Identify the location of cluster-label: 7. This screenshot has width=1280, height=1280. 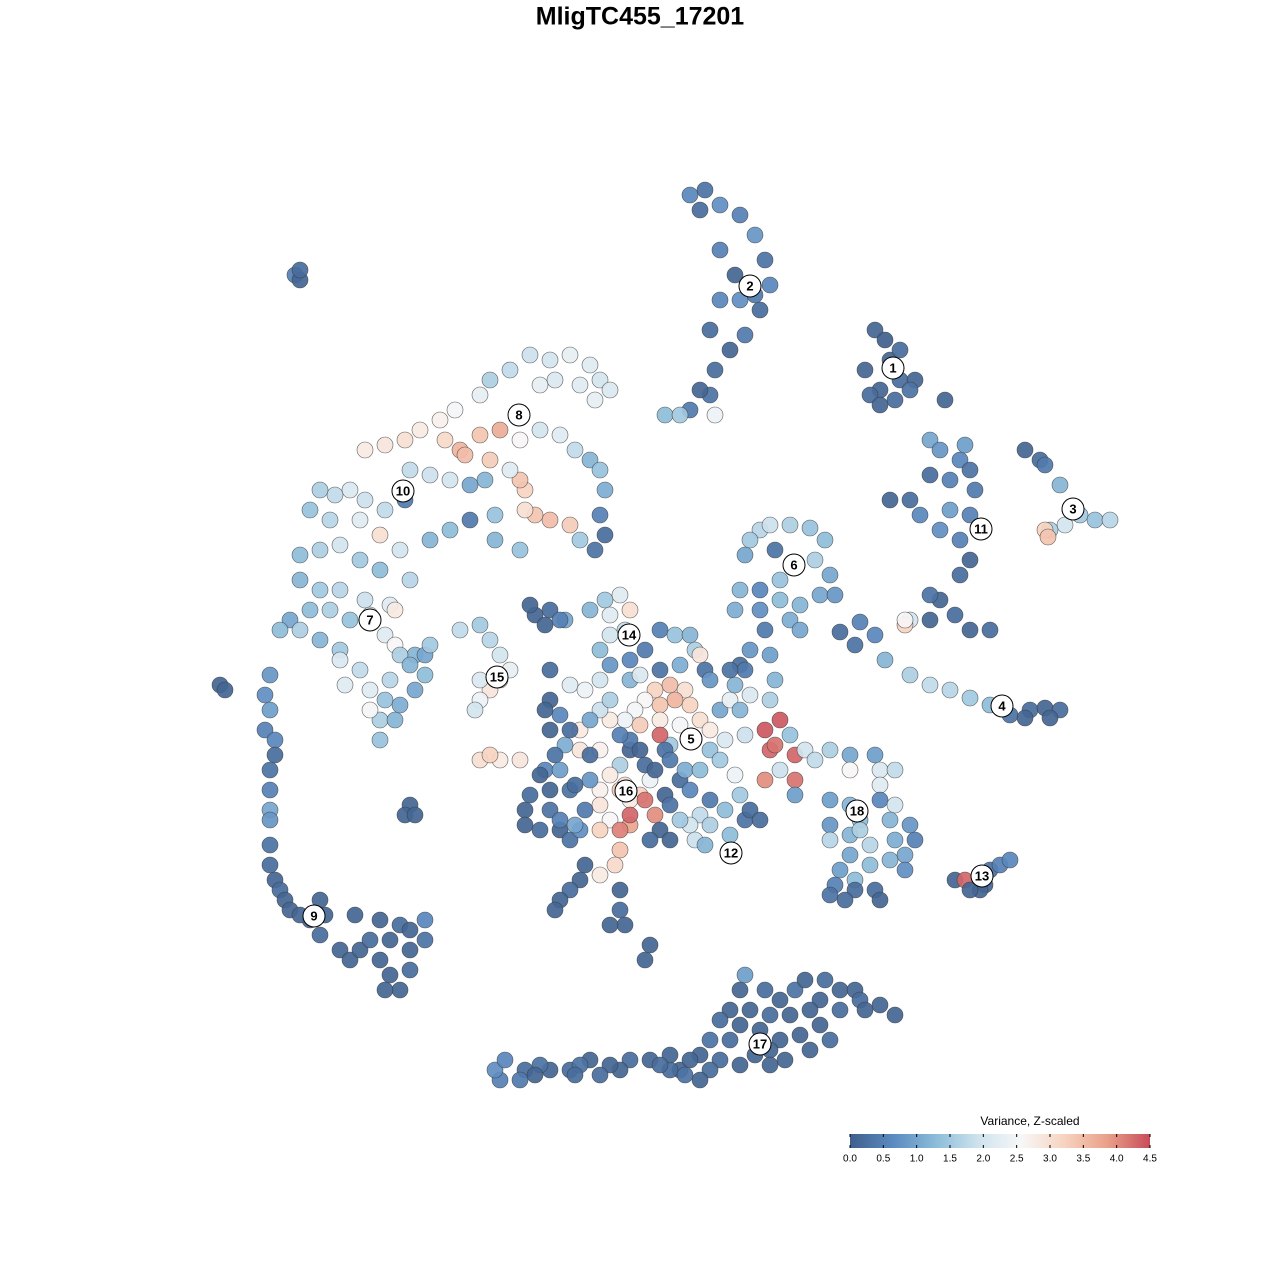
(369, 619).